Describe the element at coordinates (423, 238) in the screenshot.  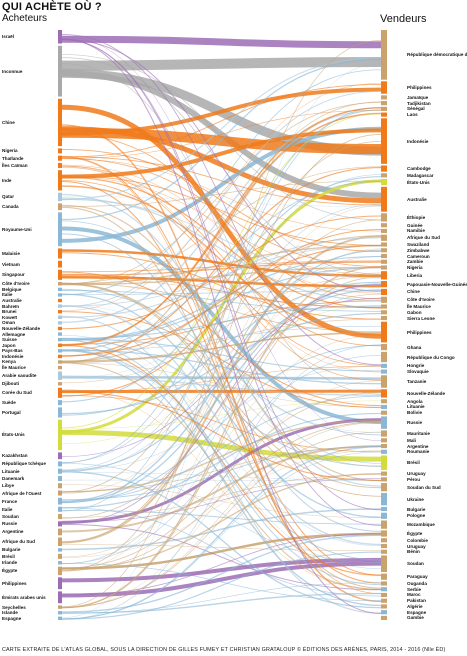
I see `seller-label: Afrique du Sud` at that location.